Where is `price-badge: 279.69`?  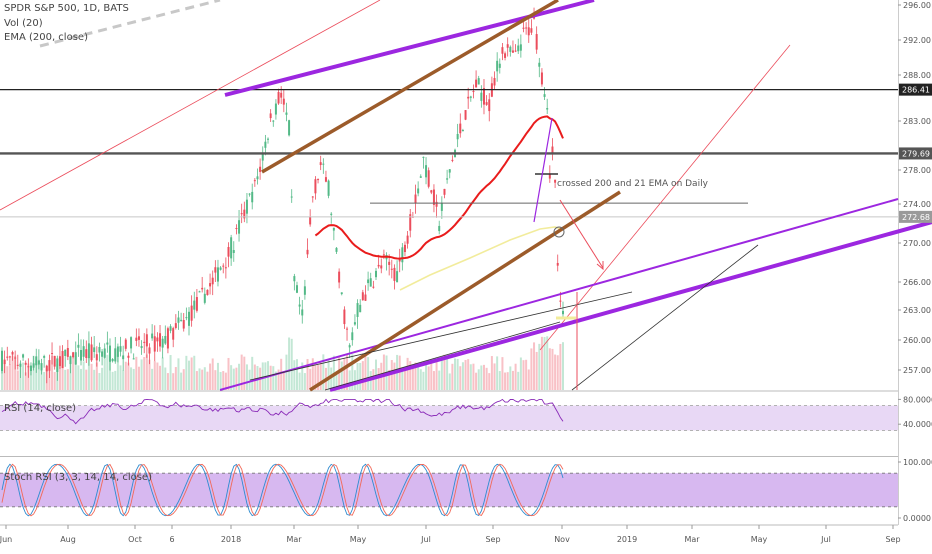
price-badge: 279.69 is located at coordinates (915, 153).